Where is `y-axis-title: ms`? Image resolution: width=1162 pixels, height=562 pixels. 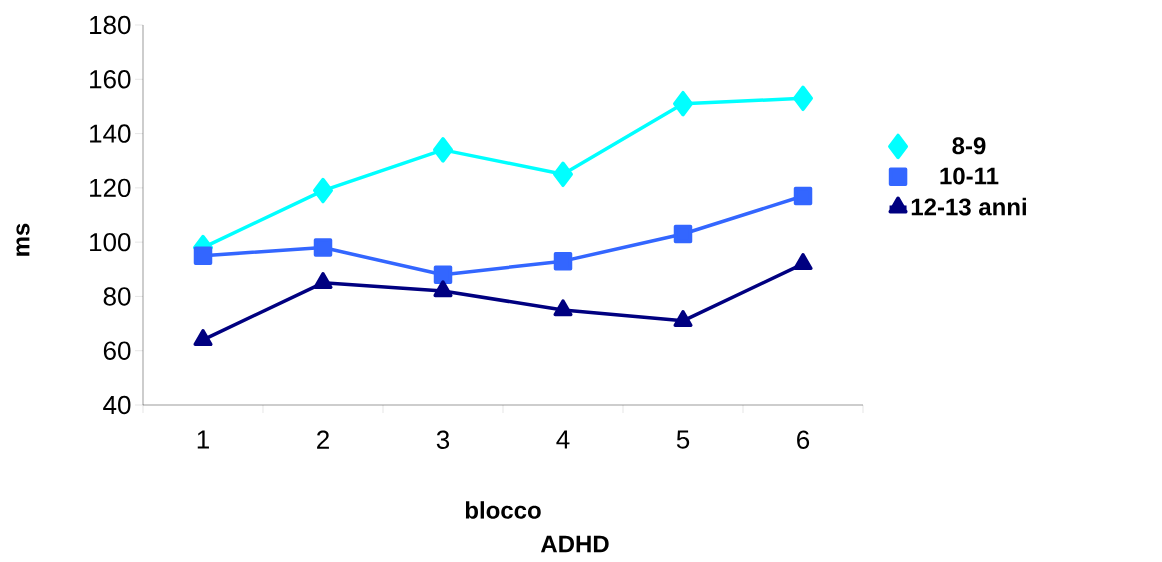
y-axis-title: ms is located at coordinates (23, 239).